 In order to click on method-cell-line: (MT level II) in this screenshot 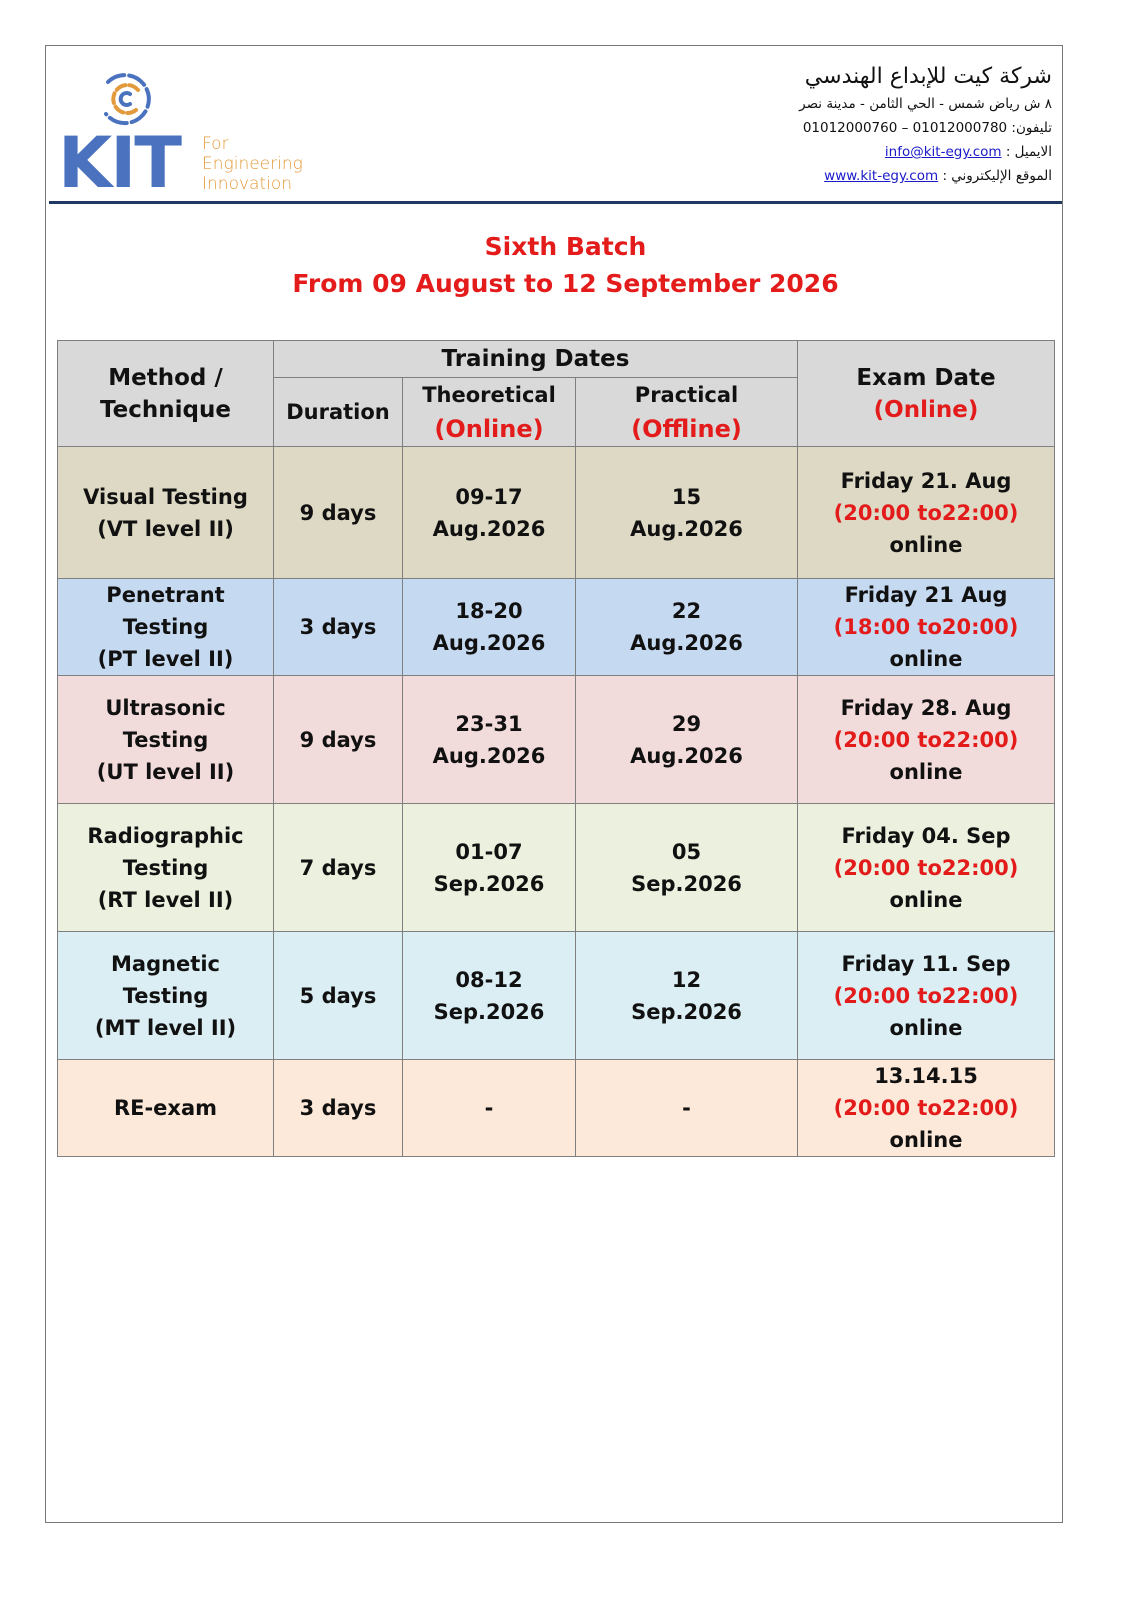, I will do `click(165, 1027)`.